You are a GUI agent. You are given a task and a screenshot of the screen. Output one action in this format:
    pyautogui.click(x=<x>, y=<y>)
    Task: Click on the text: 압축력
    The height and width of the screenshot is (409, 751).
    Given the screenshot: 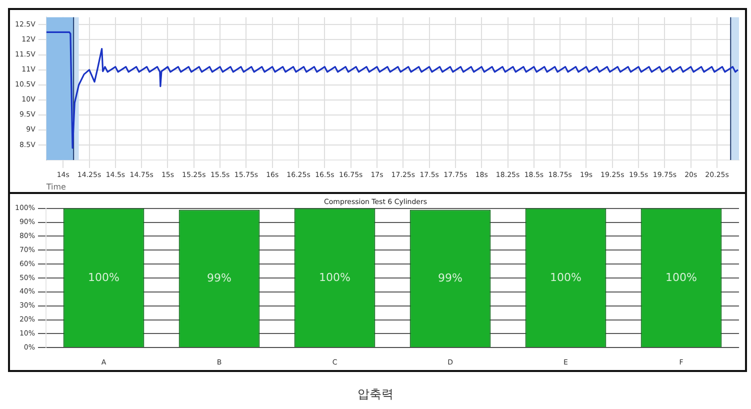 What is the action you would take?
    pyautogui.click(x=375, y=394)
    